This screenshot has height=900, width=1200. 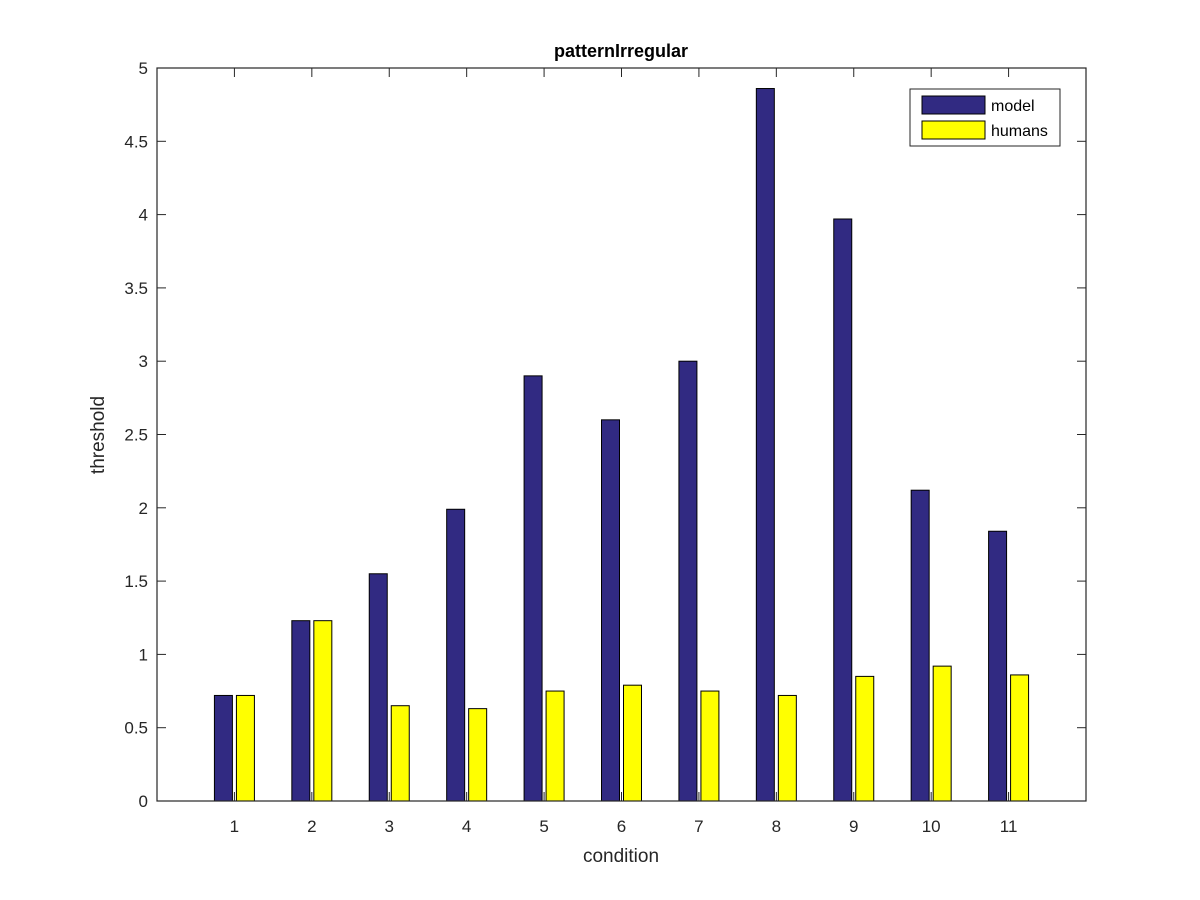 What do you see at coordinates (98, 435) in the screenshot?
I see `y-axis-label: threshold` at bounding box center [98, 435].